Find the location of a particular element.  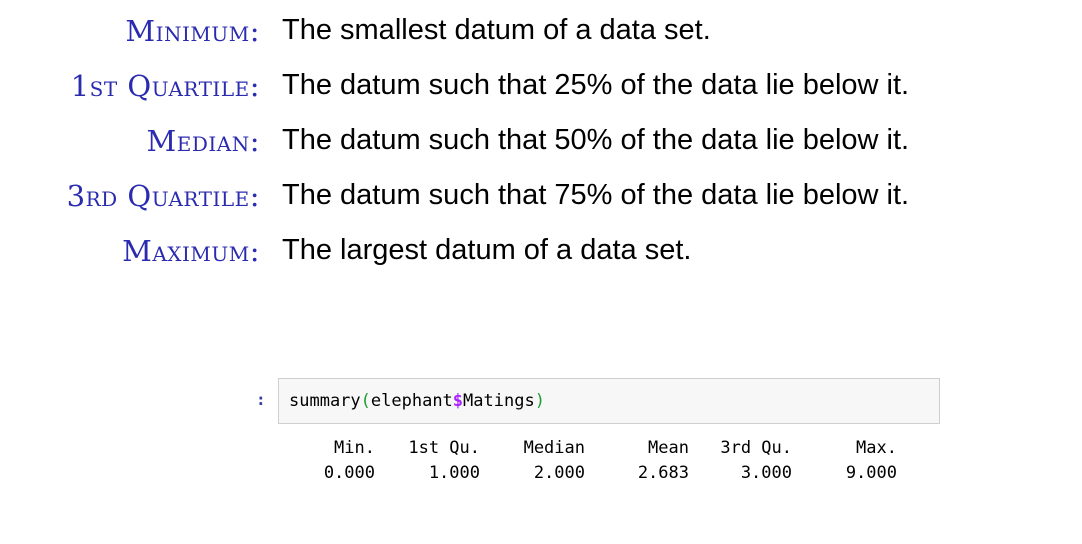

output-value-min: 0.000 is located at coordinates (349, 473).